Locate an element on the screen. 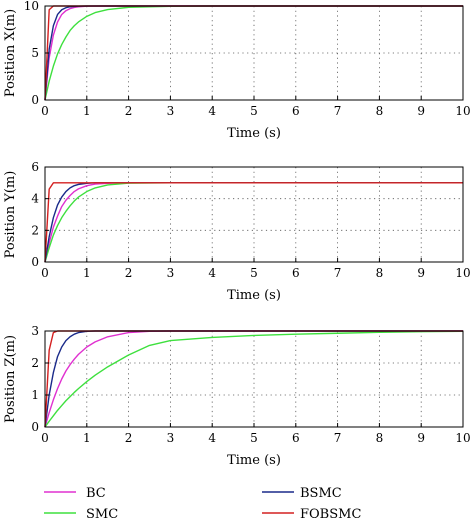  series-line-bc is located at coordinates (253, 222).